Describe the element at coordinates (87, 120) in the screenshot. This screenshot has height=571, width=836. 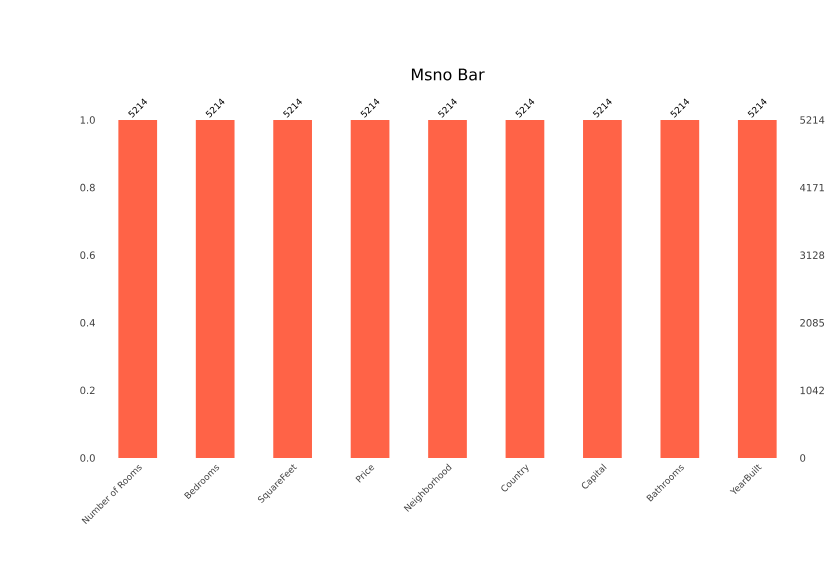
I see `y-tick-label: 1.0` at that location.